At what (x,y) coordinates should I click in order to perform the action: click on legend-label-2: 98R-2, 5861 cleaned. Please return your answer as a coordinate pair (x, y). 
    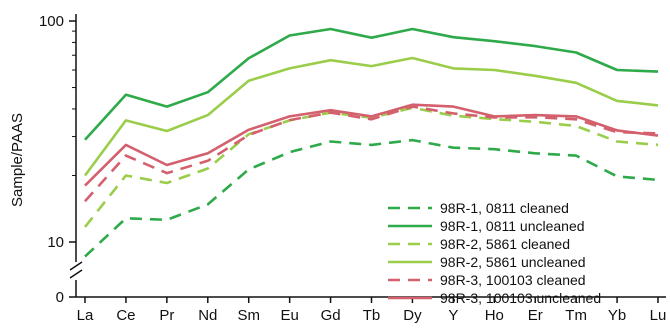
    Looking at the image, I should click on (505, 244).